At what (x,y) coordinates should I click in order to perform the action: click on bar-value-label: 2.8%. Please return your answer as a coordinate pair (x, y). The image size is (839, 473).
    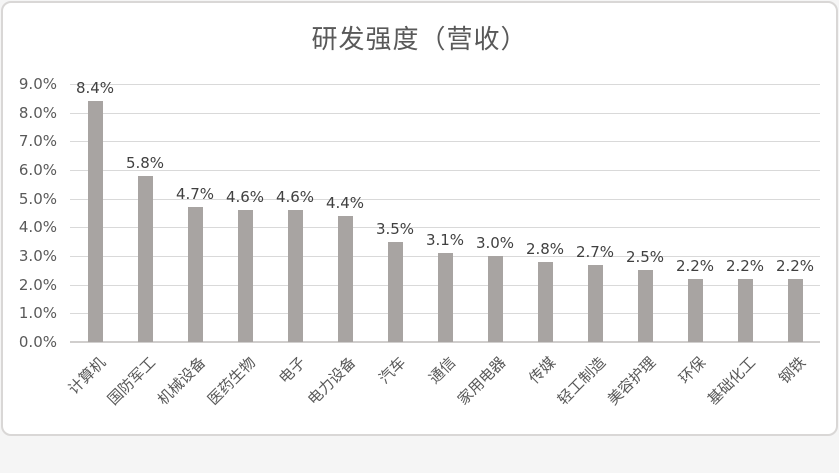
    Looking at the image, I should click on (545, 248).